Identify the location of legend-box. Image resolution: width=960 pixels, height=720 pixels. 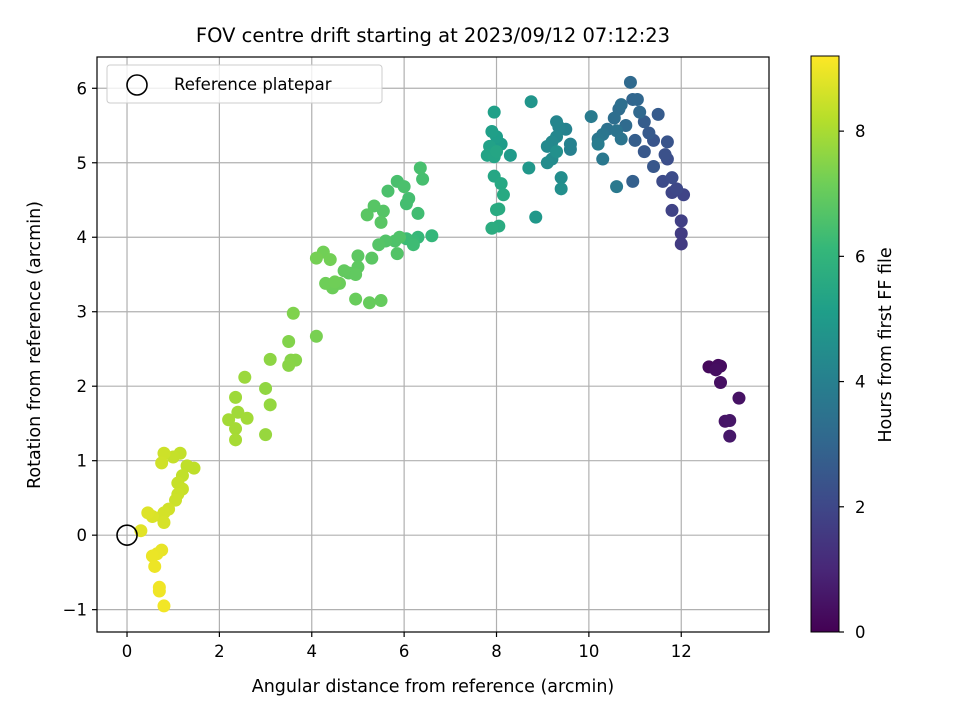
(244, 84).